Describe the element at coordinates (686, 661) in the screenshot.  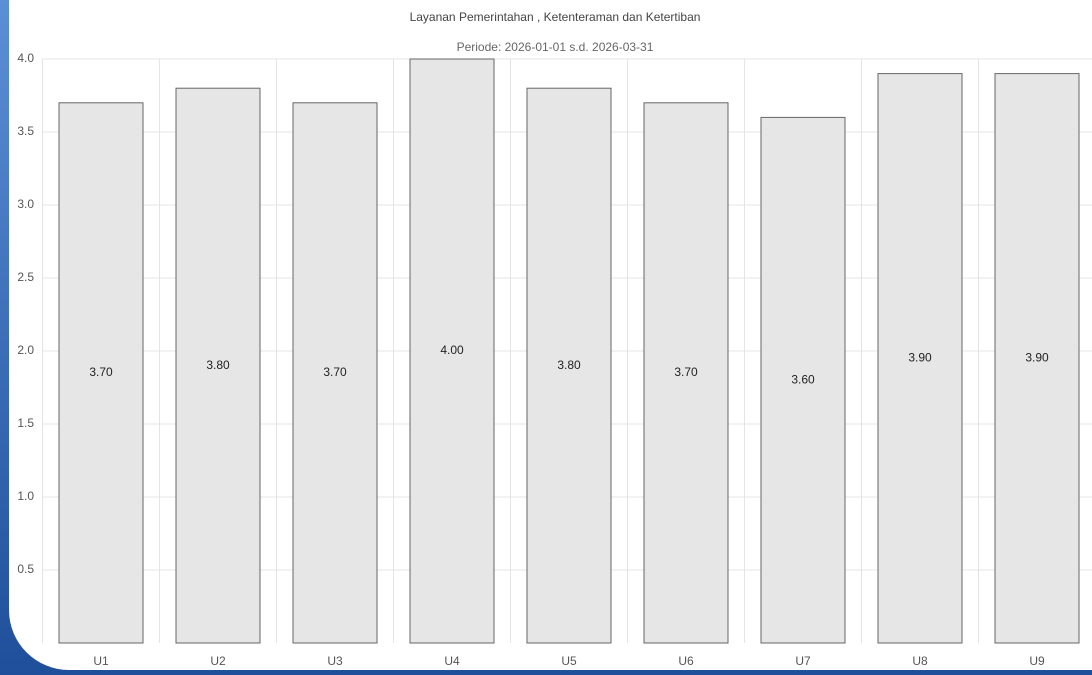
I see `x-tick-label: U6` at that location.